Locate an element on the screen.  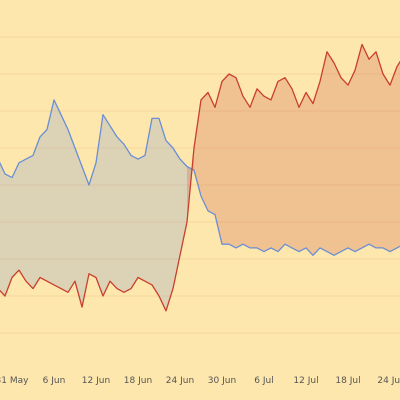
x-tick-label: 24 Jun is located at coordinates (180, 381).